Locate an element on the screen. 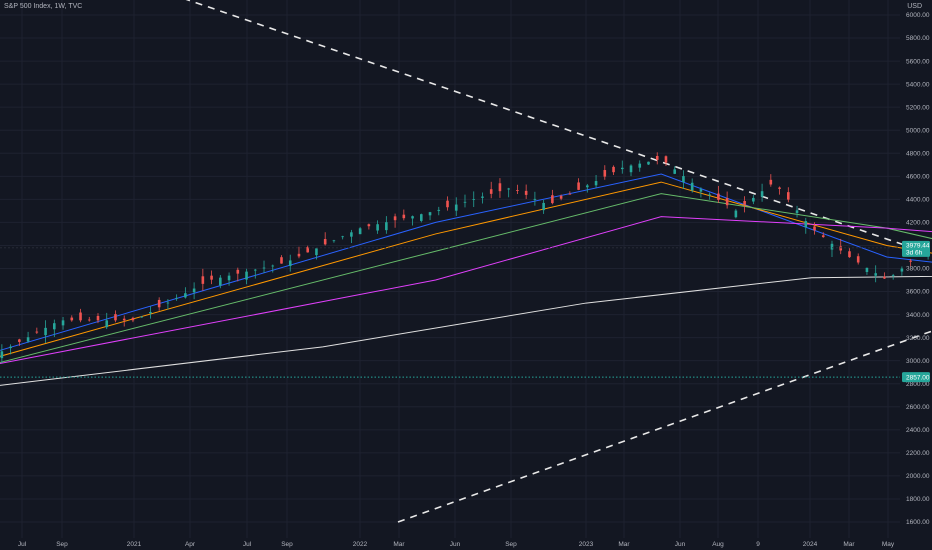 Image resolution: width=932 pixels, height=550 pixels. last-price-tag is located at coordinates (916, 248).